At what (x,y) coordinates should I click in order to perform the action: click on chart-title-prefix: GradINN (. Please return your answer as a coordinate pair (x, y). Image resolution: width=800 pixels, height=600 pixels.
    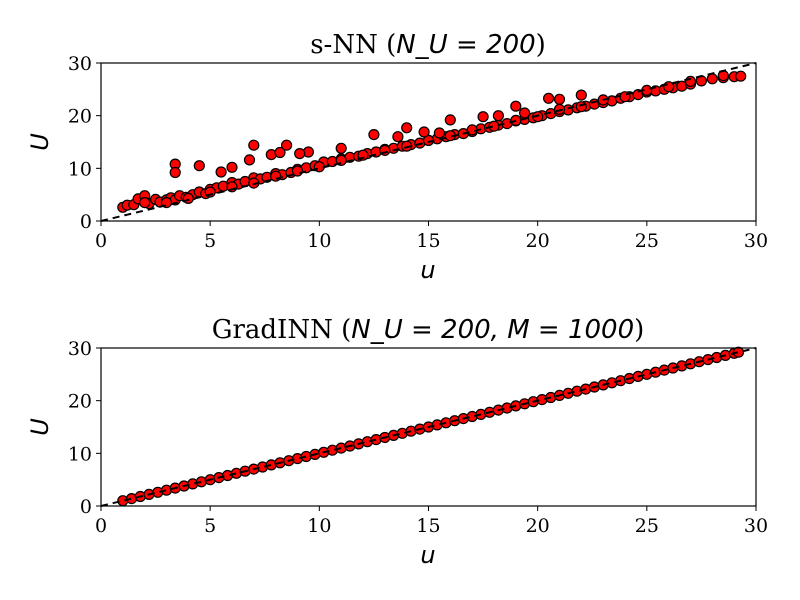
    Looking at the image, I should click on (282, 330).